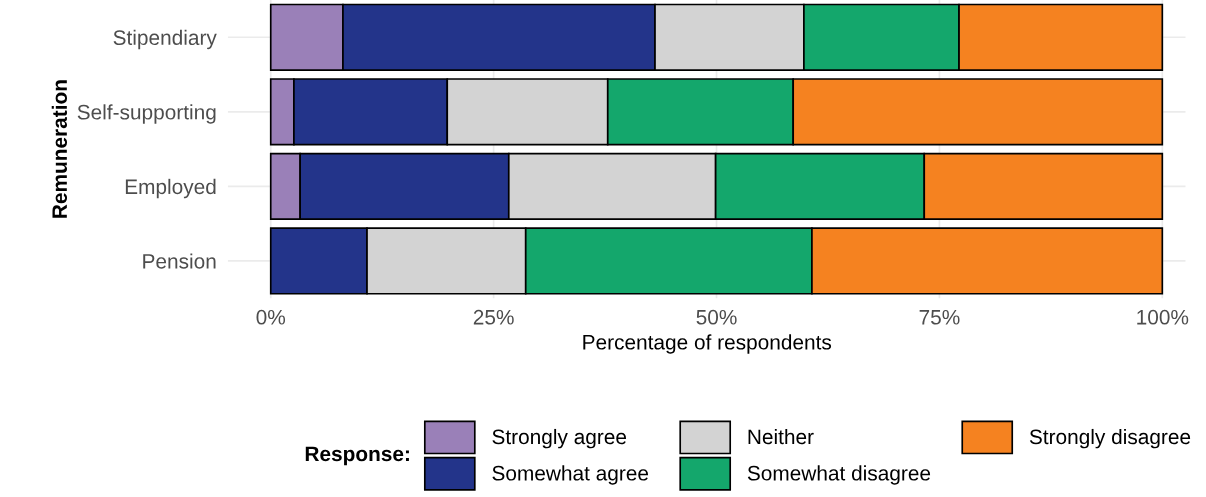 This screenshot has height=497, width=1206. What do you see at coordinates (170, 188) in the screenshot?
I see `y-tick-label: Employed` at bounding box center [170, 188].